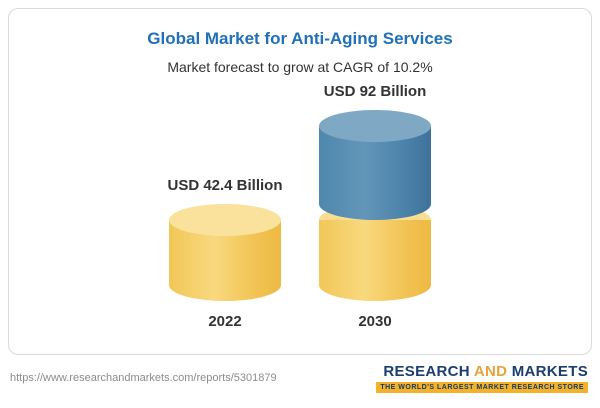 The height and width of the screenshot is (408, 600). I want to click on bar-2030-value-label: USD 92 Billion, so click(375, 91).